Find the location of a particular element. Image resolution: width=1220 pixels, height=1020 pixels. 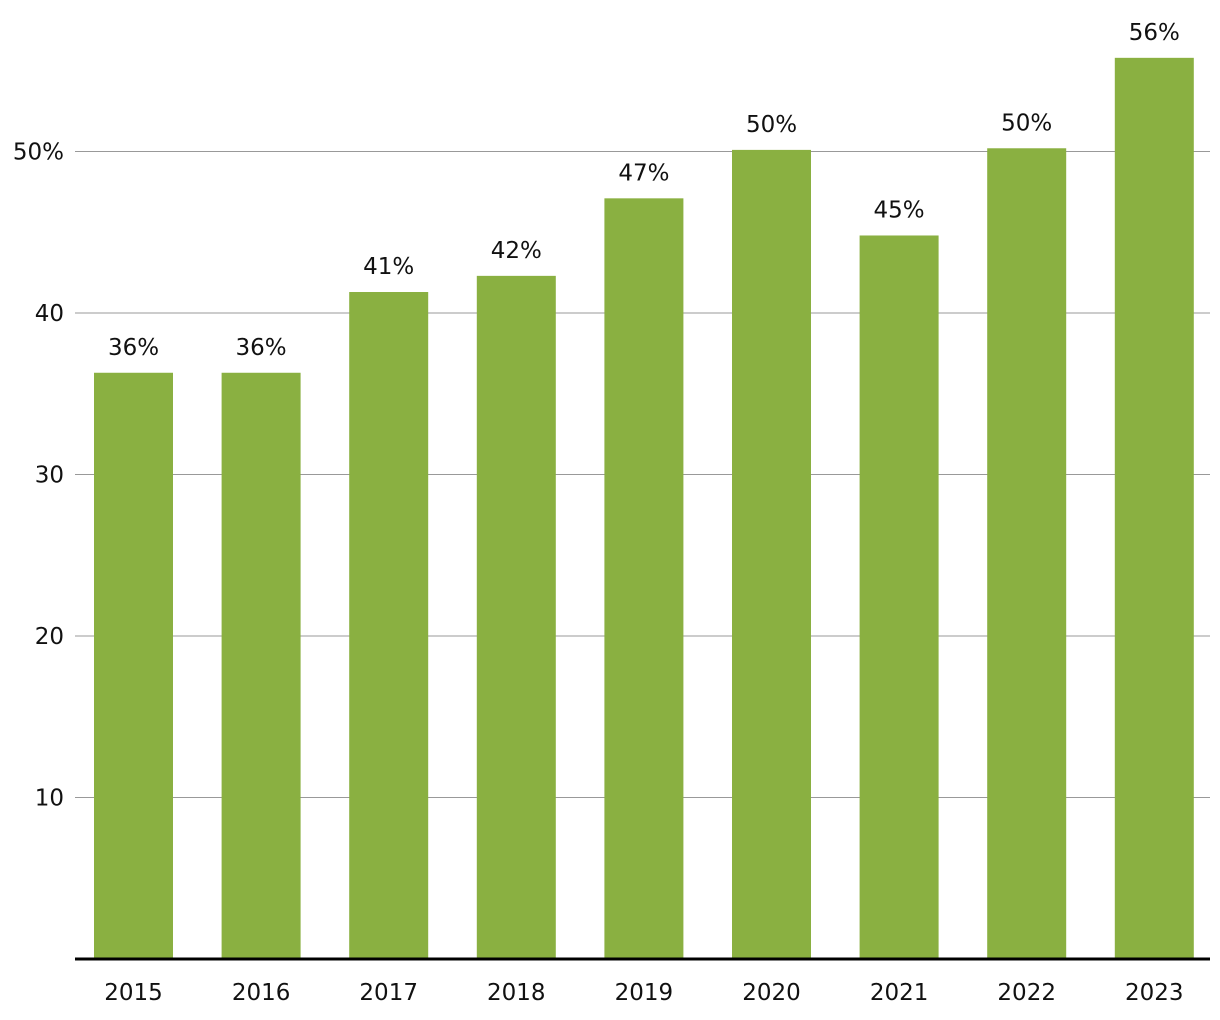

x-tick-label: 2018 is located at coordinates (516, 993).